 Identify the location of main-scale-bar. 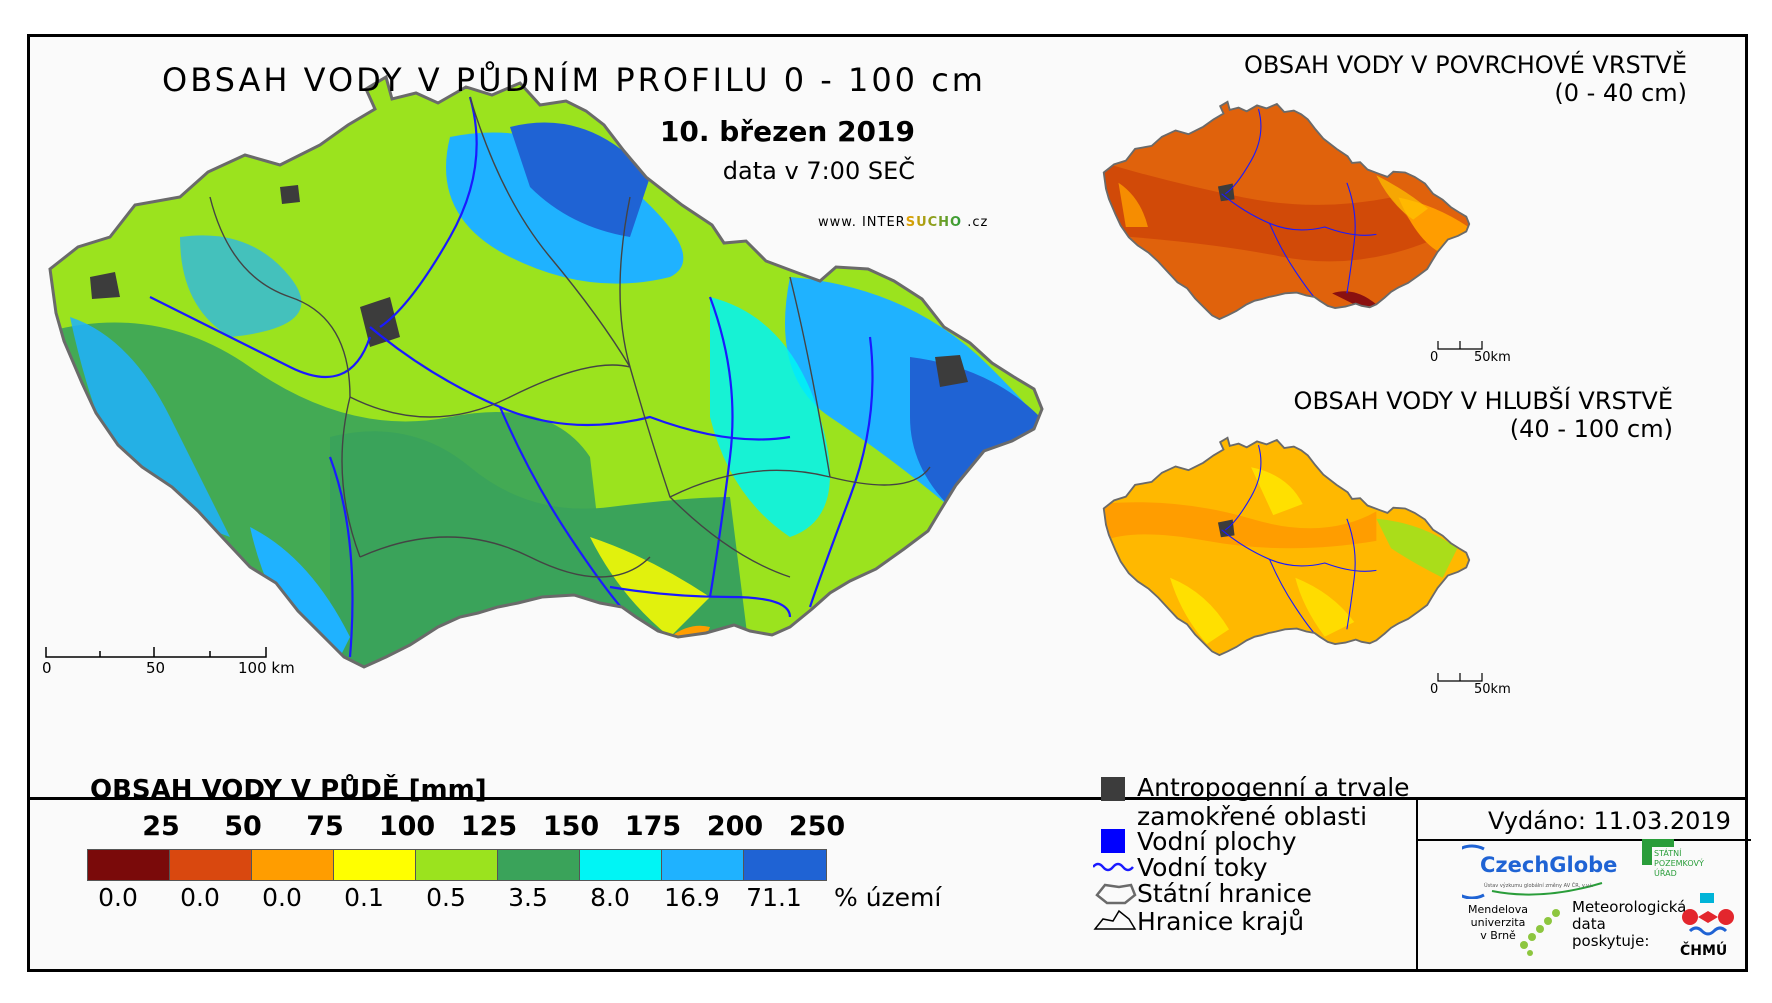
(156, 652).